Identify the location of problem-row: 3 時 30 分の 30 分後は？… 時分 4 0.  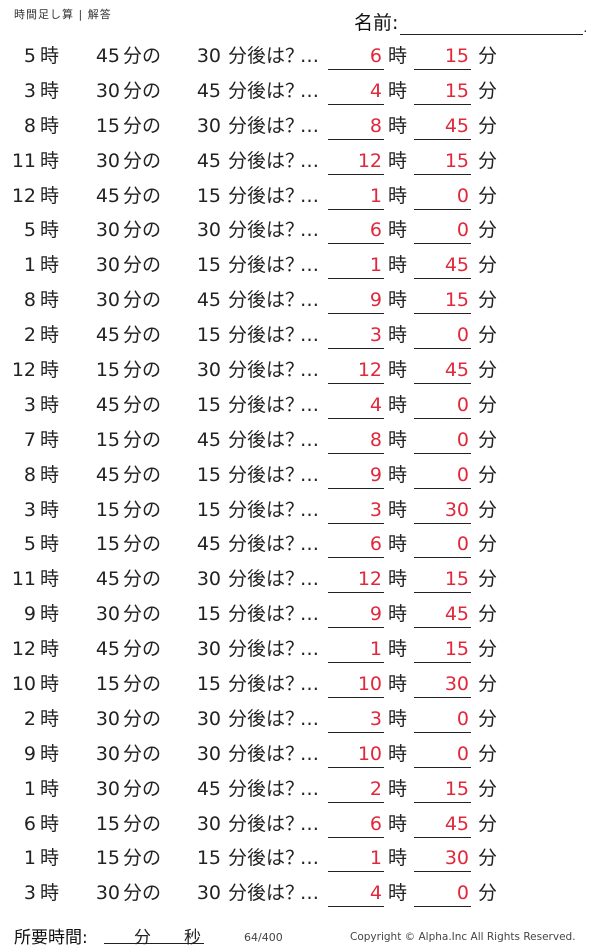
(300, 894).